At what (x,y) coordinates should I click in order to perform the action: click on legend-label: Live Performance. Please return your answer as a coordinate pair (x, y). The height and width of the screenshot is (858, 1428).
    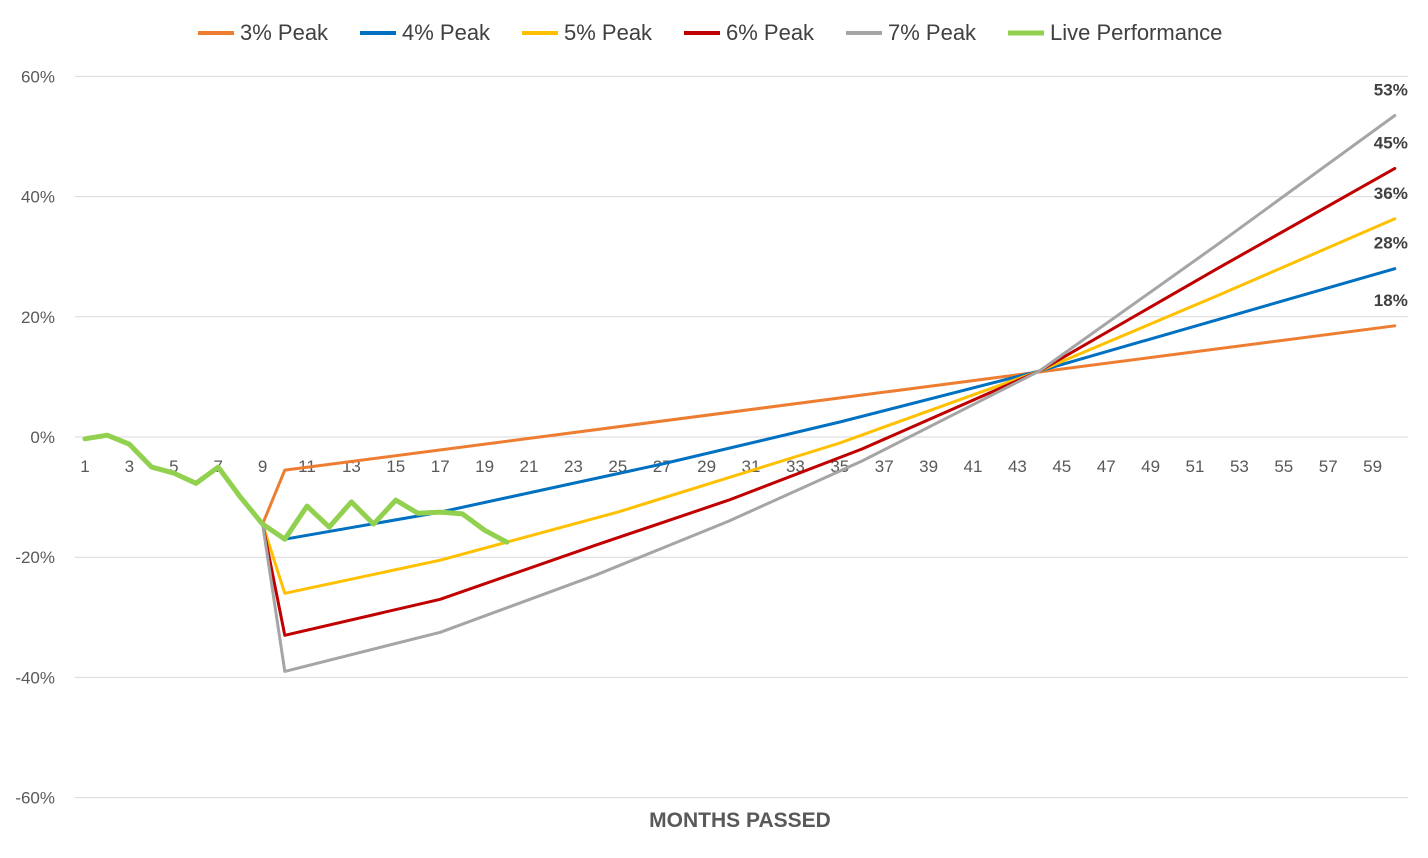
    Looking at the image, I should click on (1136, 32).